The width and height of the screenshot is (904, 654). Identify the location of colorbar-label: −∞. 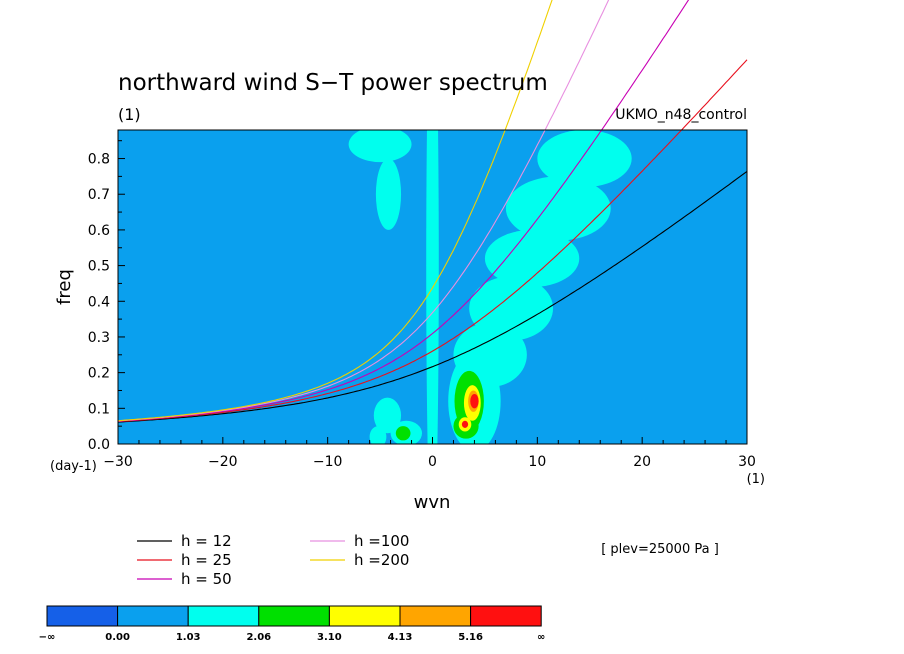
(47, 637).